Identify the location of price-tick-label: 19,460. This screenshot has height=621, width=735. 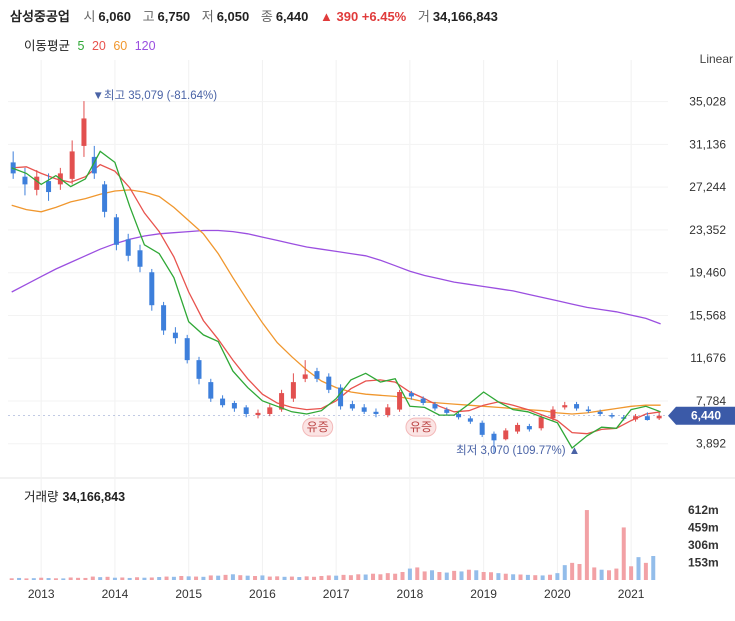
(707, 273).